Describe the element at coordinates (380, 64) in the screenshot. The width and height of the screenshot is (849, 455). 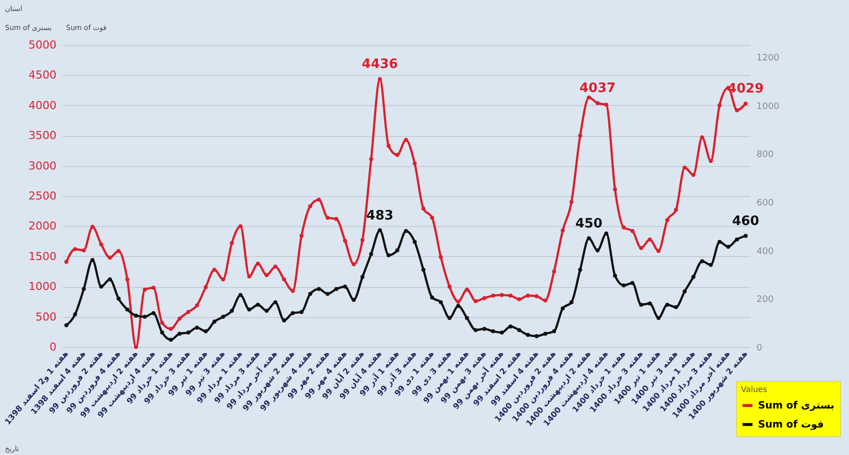
I see `data-label: 4436` at that location.